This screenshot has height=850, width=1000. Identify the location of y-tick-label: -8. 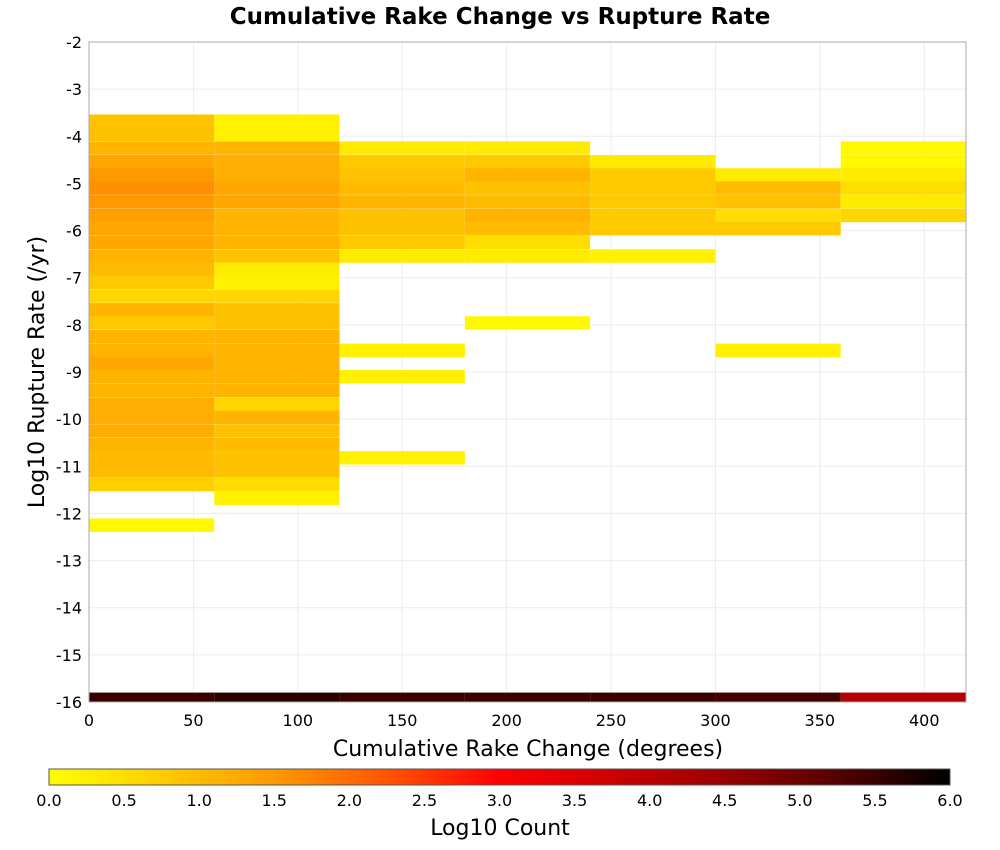
(74, 325).